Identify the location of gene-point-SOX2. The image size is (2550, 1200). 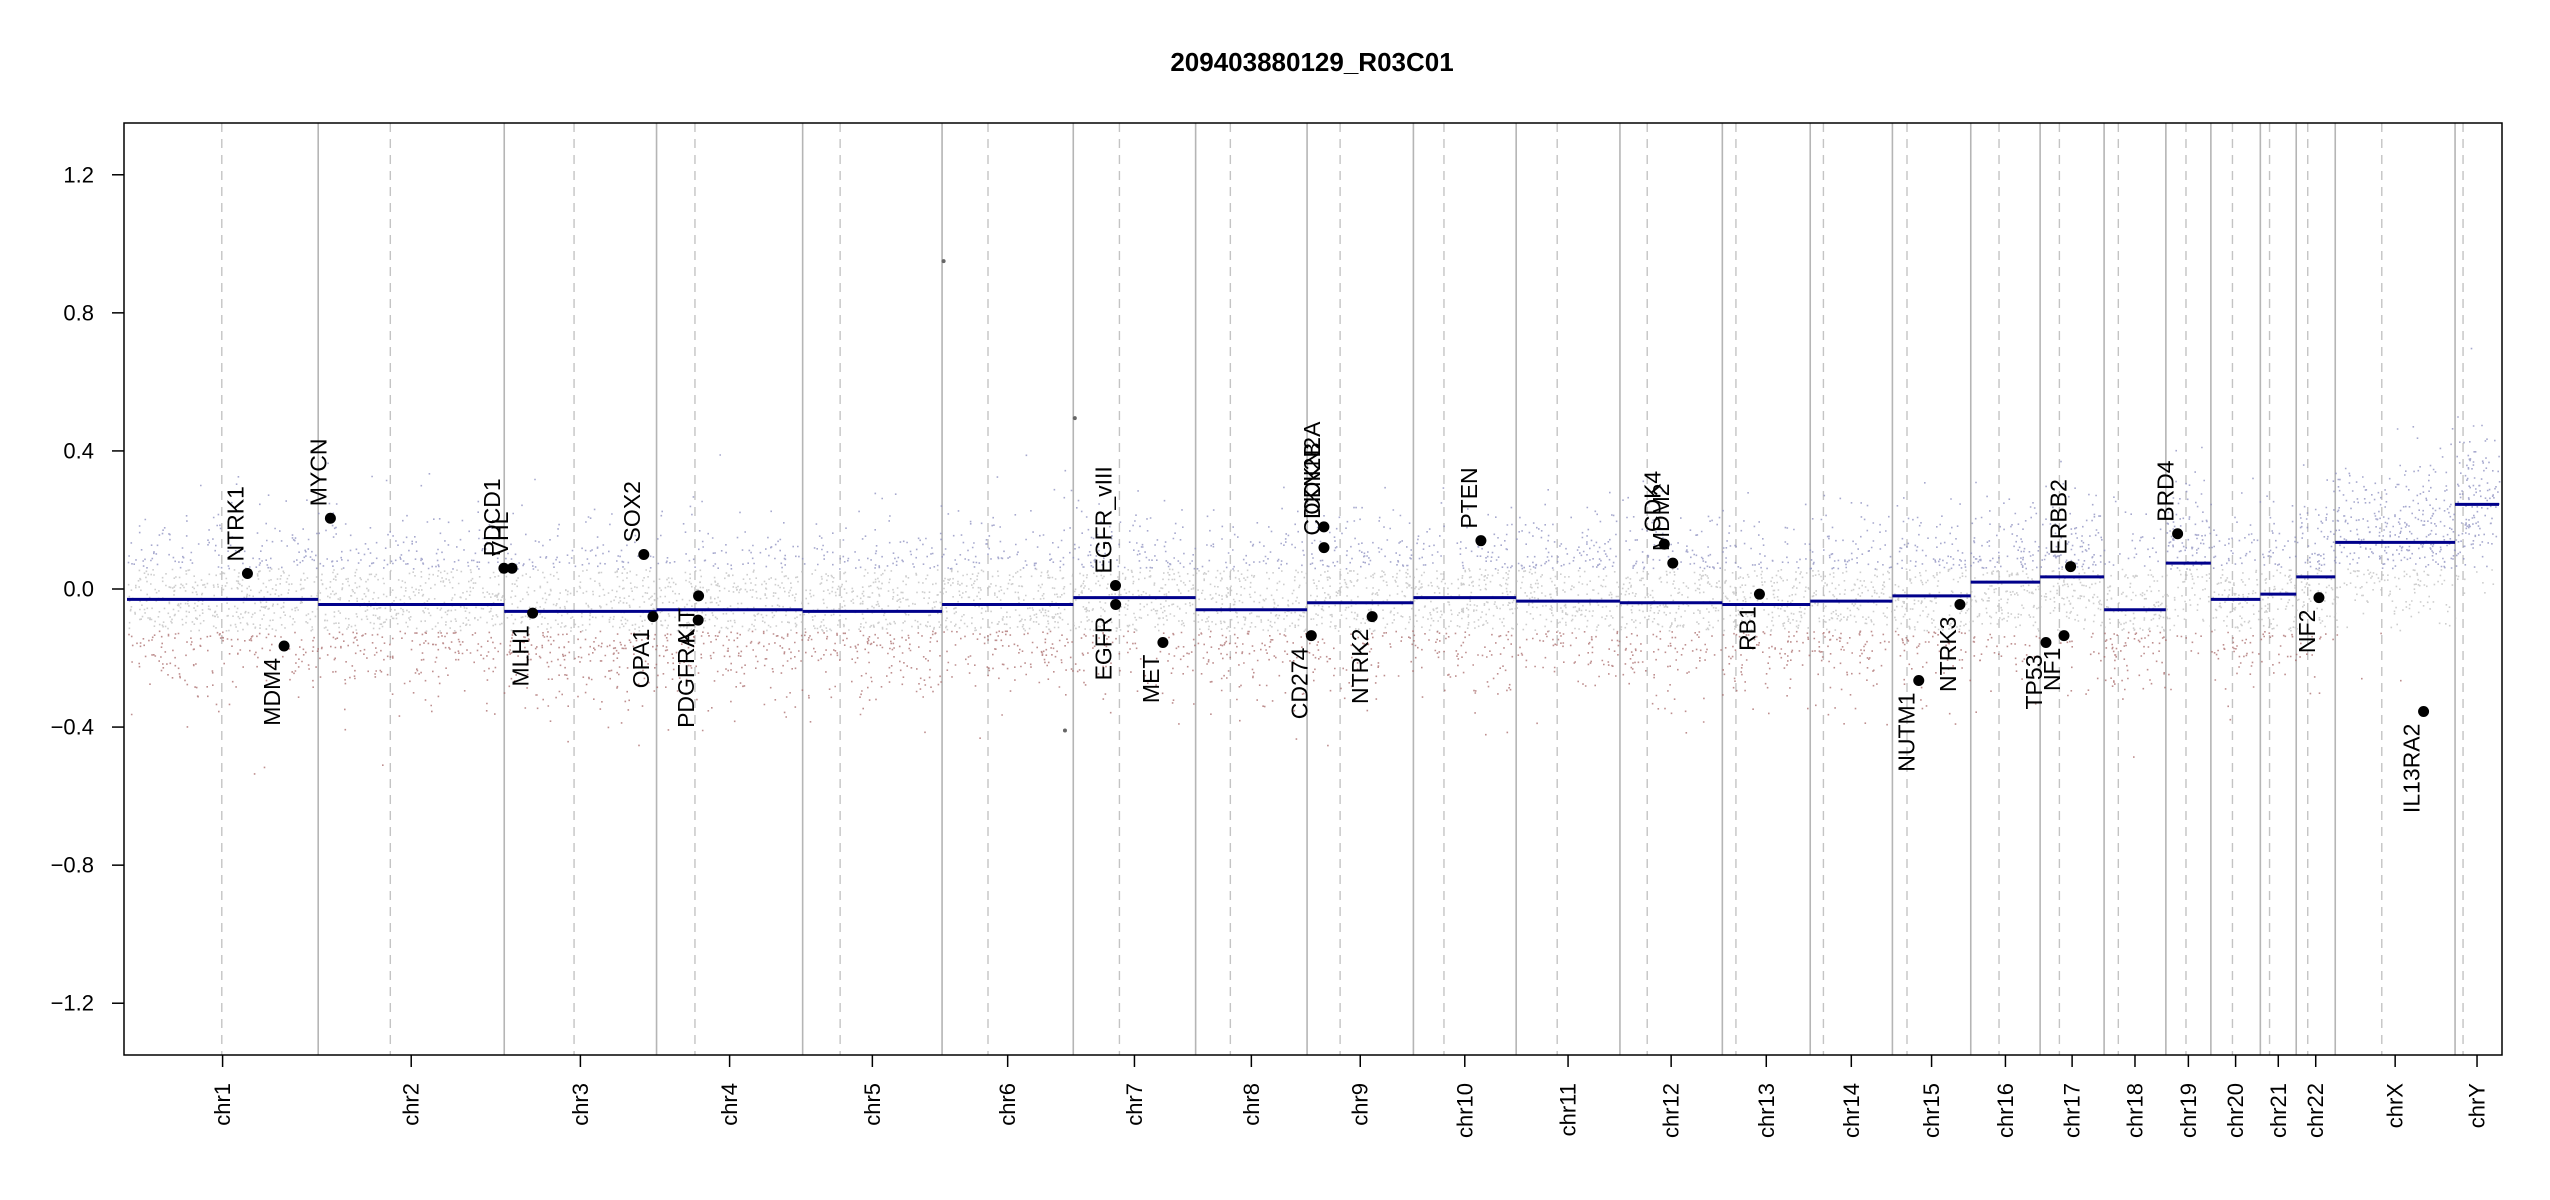
(644, 554).